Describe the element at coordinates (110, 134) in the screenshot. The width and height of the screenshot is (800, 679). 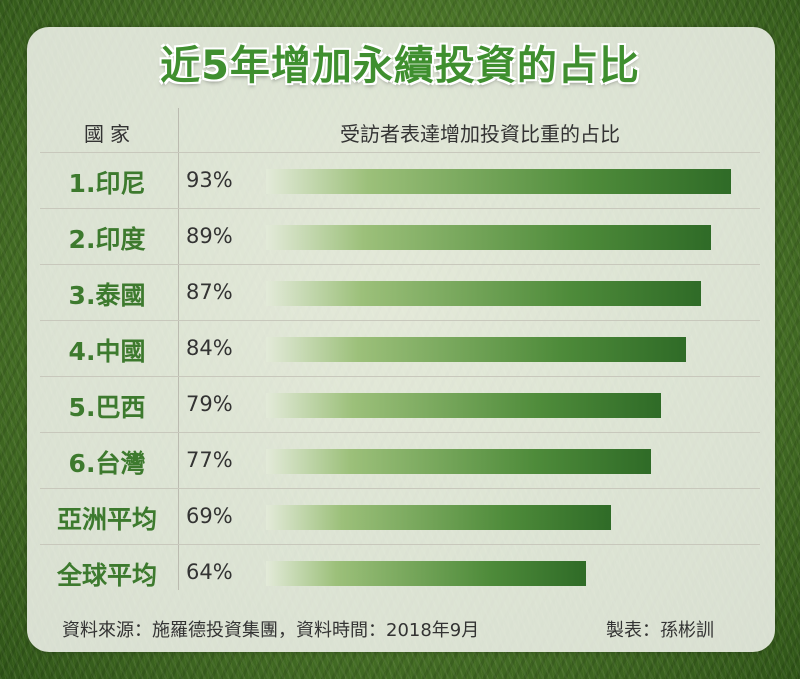
I see `header-country: 國家` at that location.